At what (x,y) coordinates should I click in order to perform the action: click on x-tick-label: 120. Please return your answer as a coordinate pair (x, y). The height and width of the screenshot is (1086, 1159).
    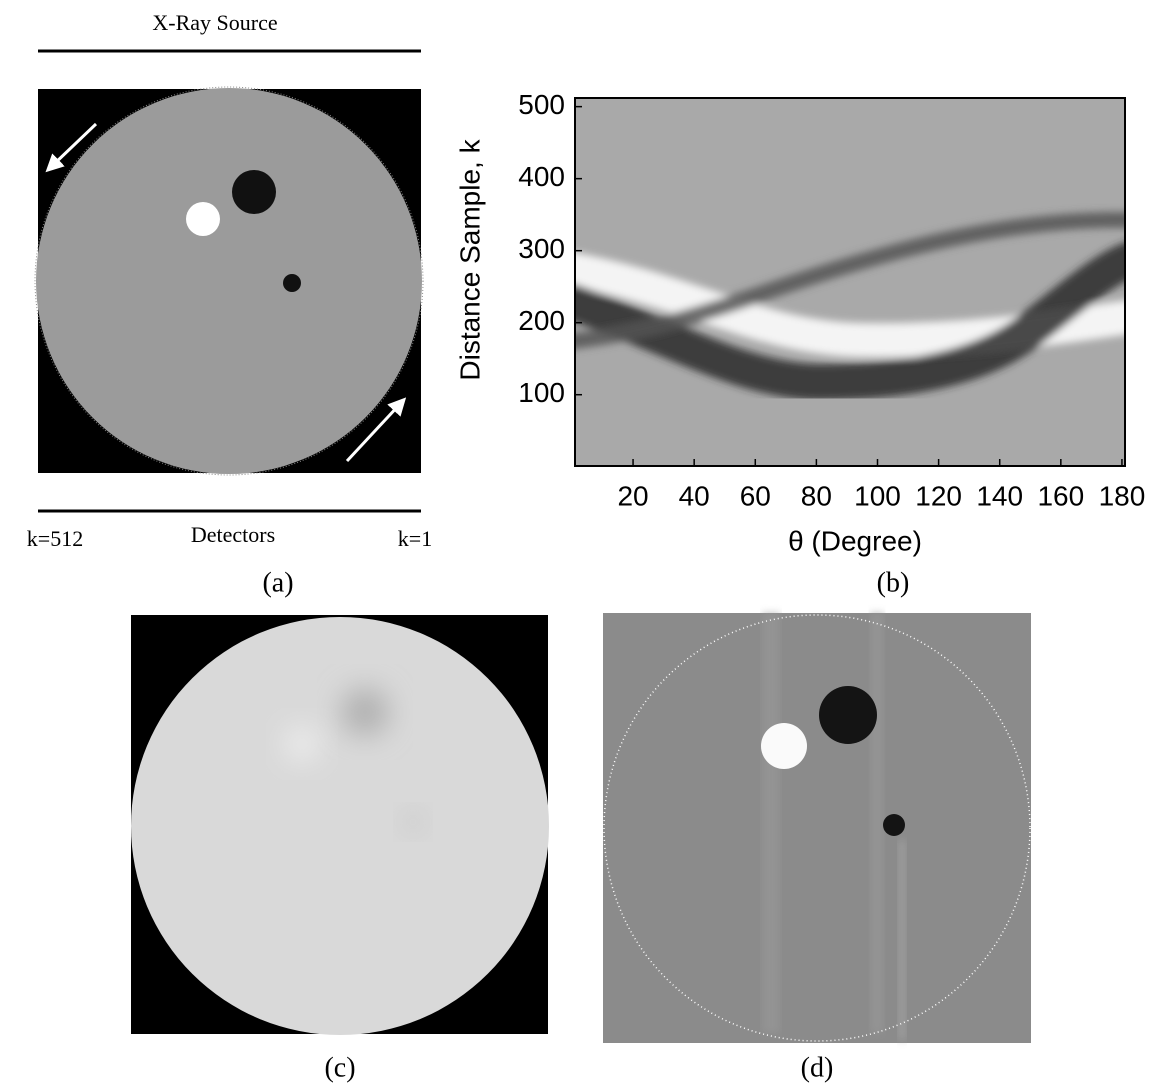
    Looking at the image, I should click on (938, 495).